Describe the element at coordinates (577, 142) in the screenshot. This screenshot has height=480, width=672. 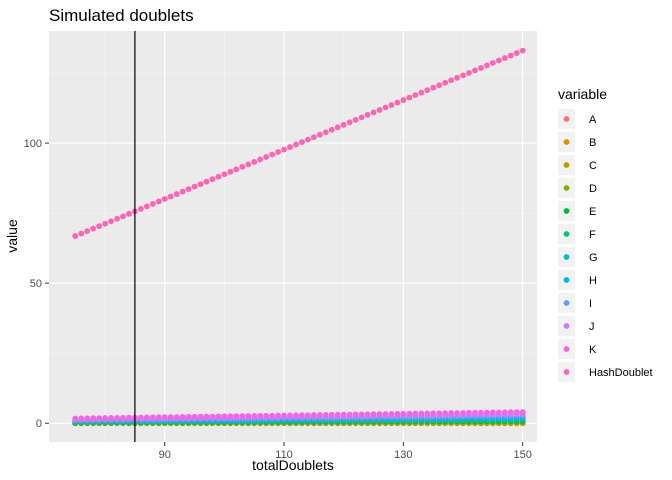
I see `legend-item-B: B` at that location.